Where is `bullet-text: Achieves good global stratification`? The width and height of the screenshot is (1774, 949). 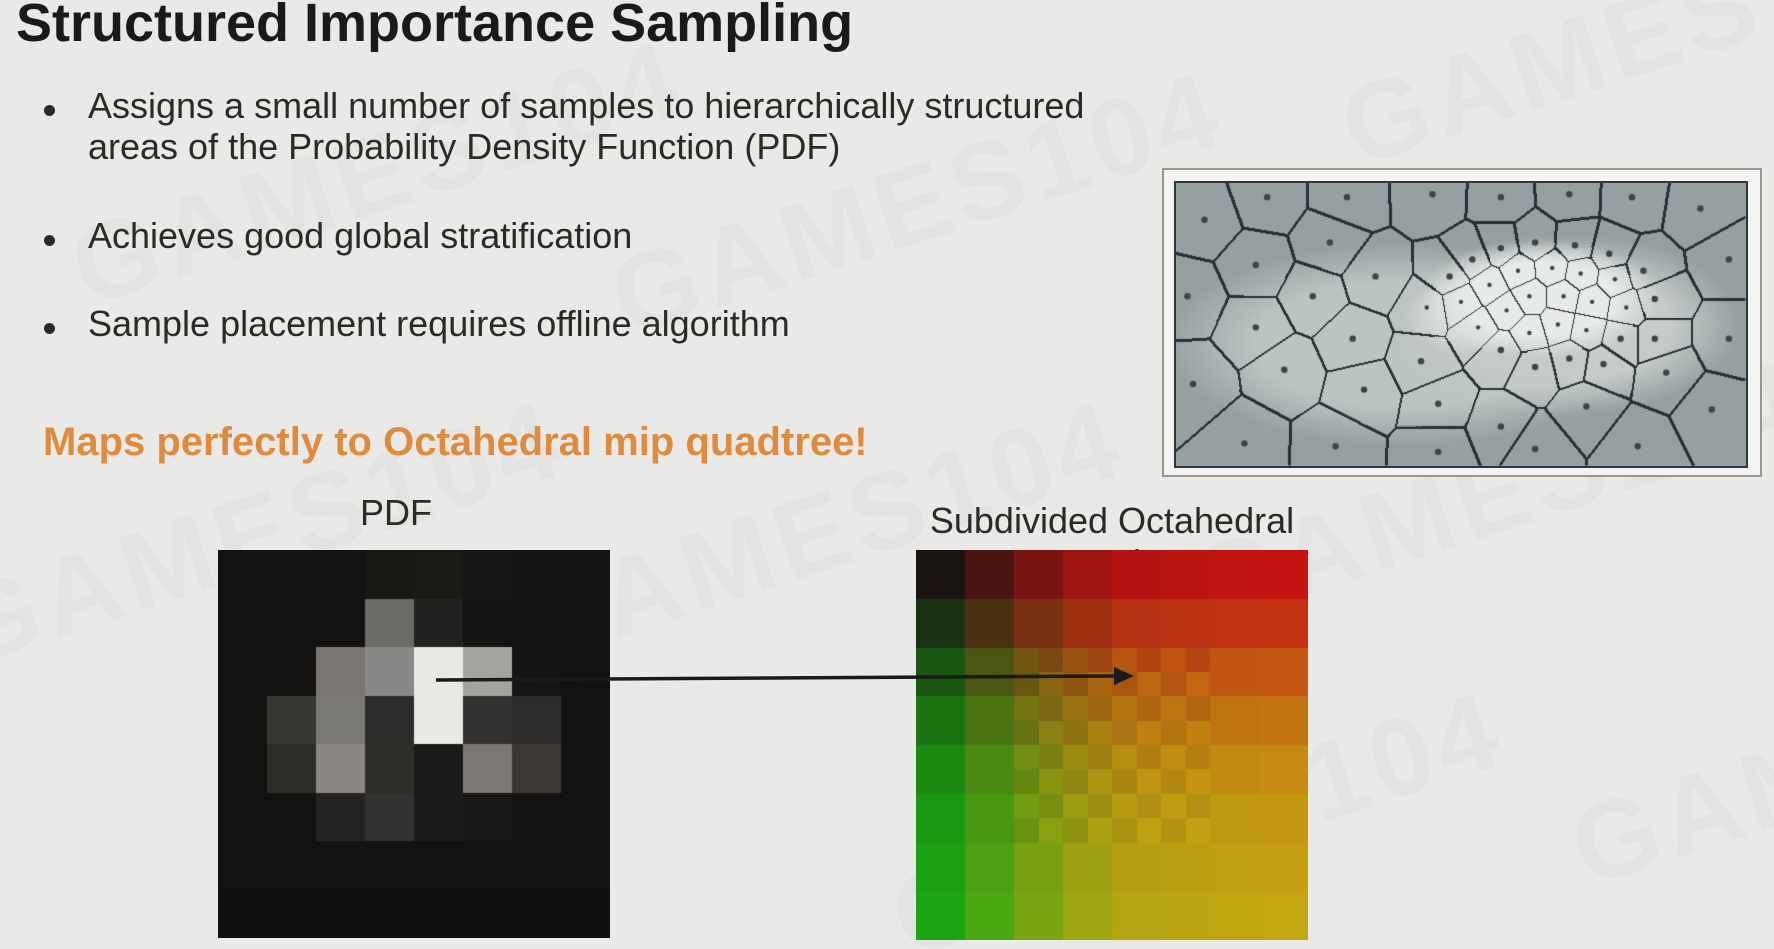
bullet-text: Achieves good global stratification is located at coordinates (360, 235).